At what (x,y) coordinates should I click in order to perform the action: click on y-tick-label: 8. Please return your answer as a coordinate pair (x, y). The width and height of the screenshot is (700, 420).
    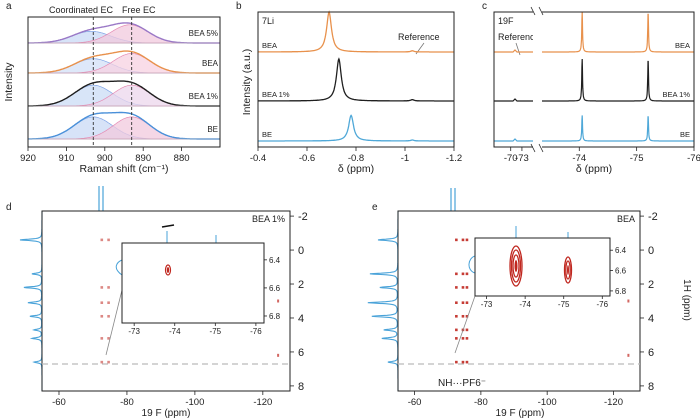
    Looking at the image, I should click on (301, 387).